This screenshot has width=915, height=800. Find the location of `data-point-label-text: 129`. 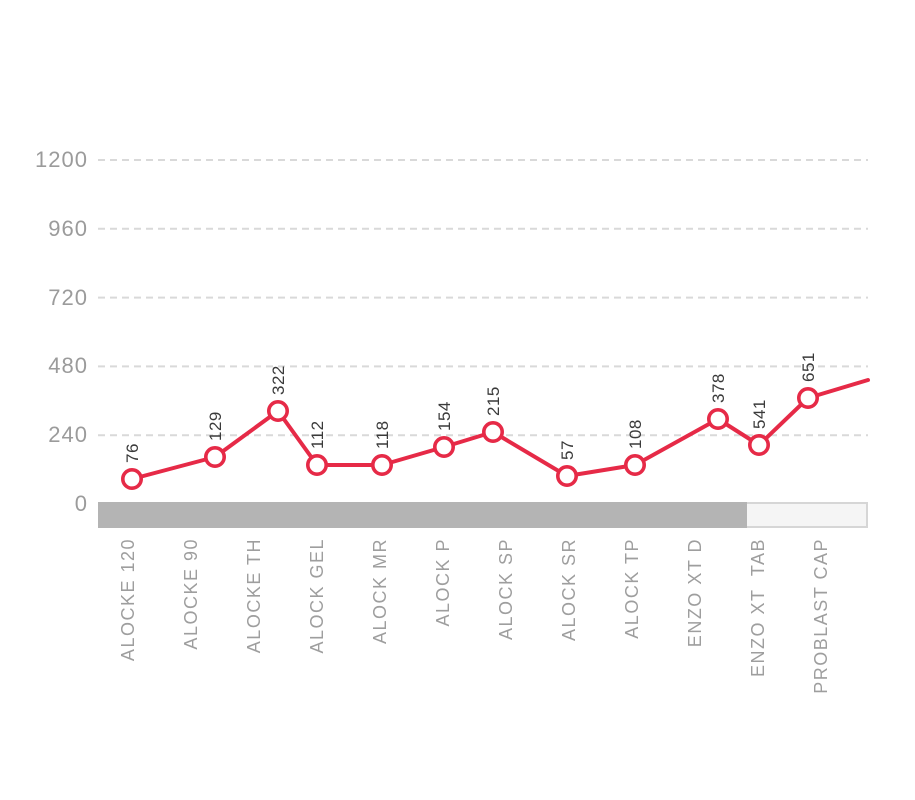

data-point-label-text: 129 is located at coordinates (215, 426).